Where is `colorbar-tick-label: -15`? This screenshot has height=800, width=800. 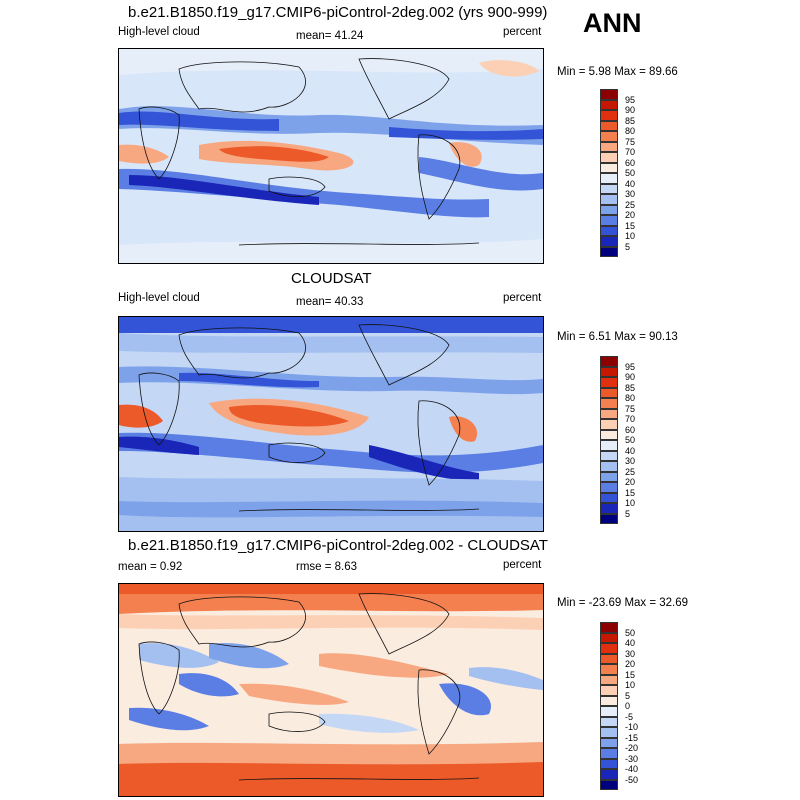
colorbar-tick-label: -15 is located at coordinates (632, 737).